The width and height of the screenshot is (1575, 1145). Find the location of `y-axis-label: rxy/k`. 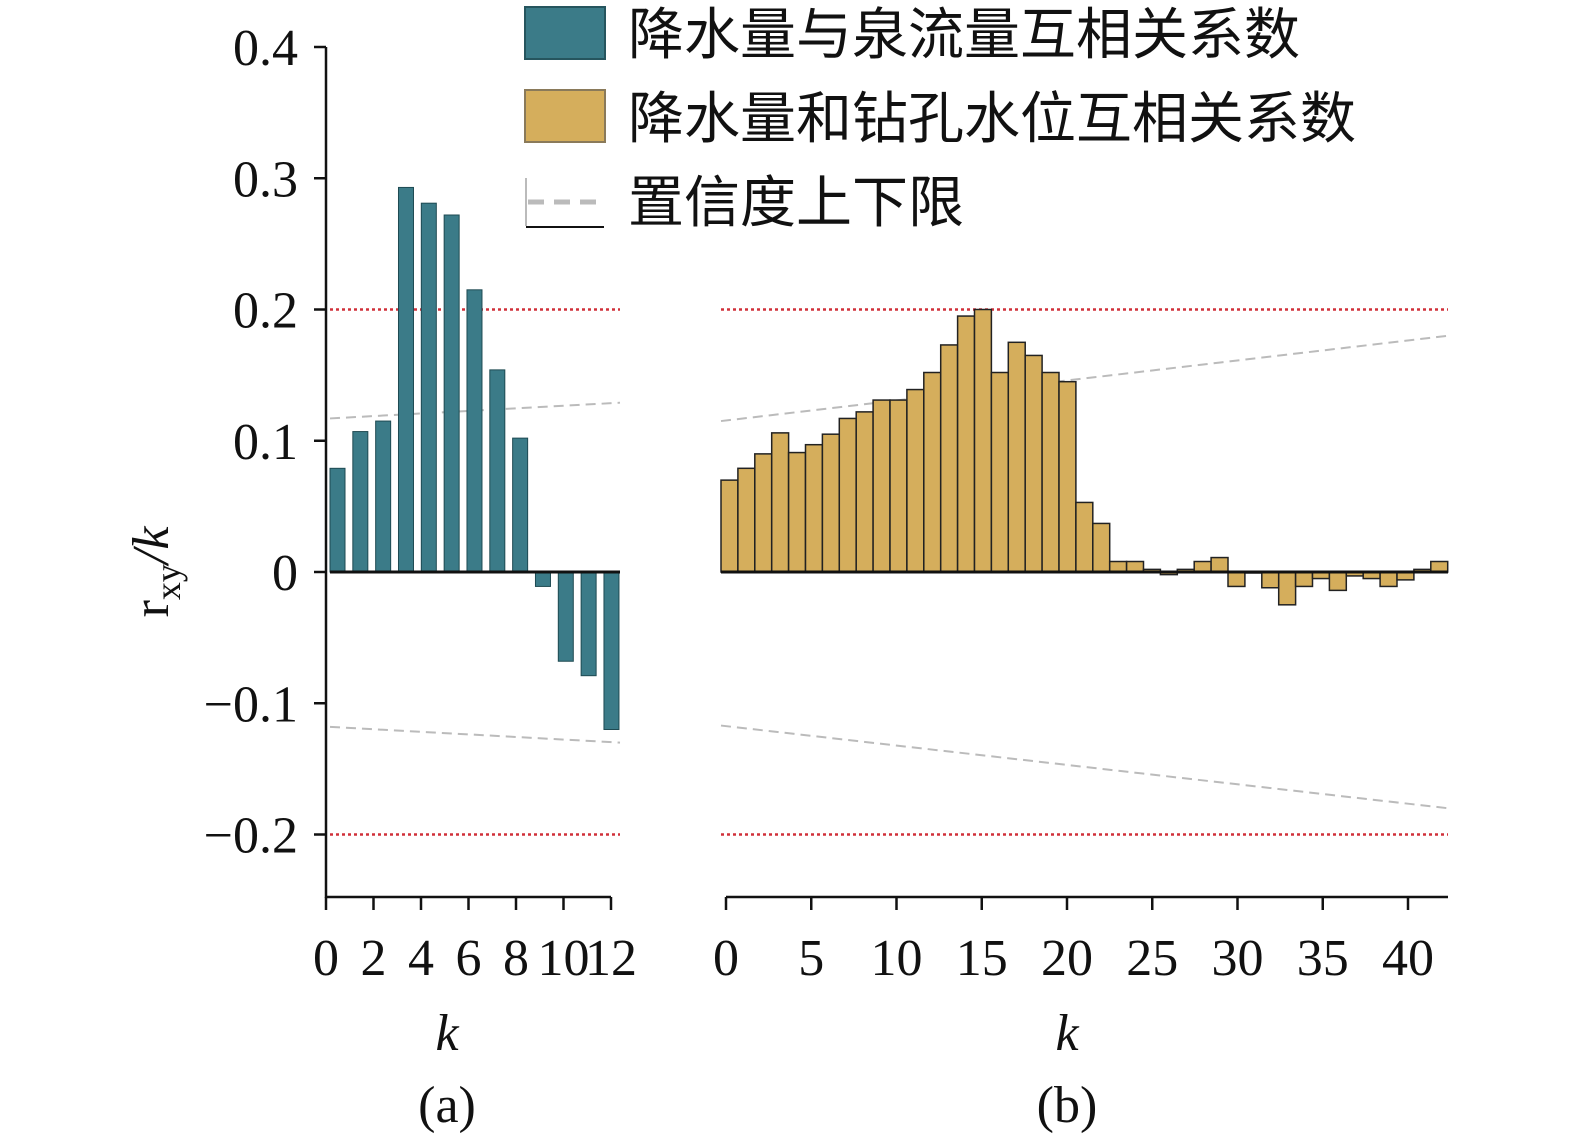

y-axis-label: rxy/k is located at coordinates (155, 572).